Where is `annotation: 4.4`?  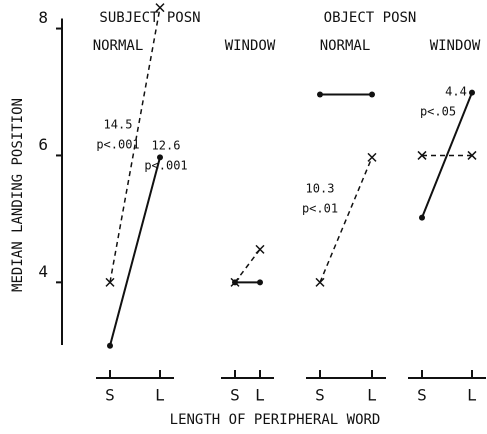
annotation: 4.4 is located at coordinates (456, 92).